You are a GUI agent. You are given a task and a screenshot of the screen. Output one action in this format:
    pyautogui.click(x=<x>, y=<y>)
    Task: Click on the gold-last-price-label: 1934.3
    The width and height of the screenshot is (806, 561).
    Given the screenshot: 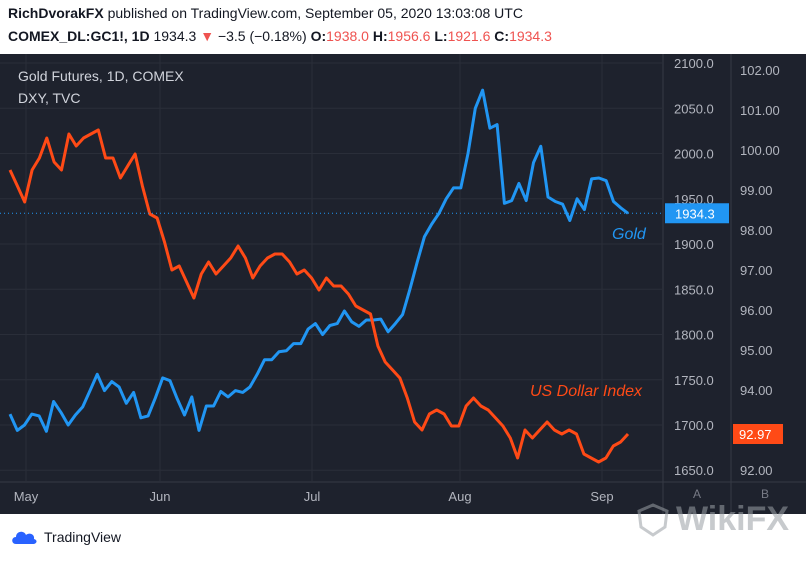 What is the action you would take?
    pyautogui.click(x=695, y=213)
    